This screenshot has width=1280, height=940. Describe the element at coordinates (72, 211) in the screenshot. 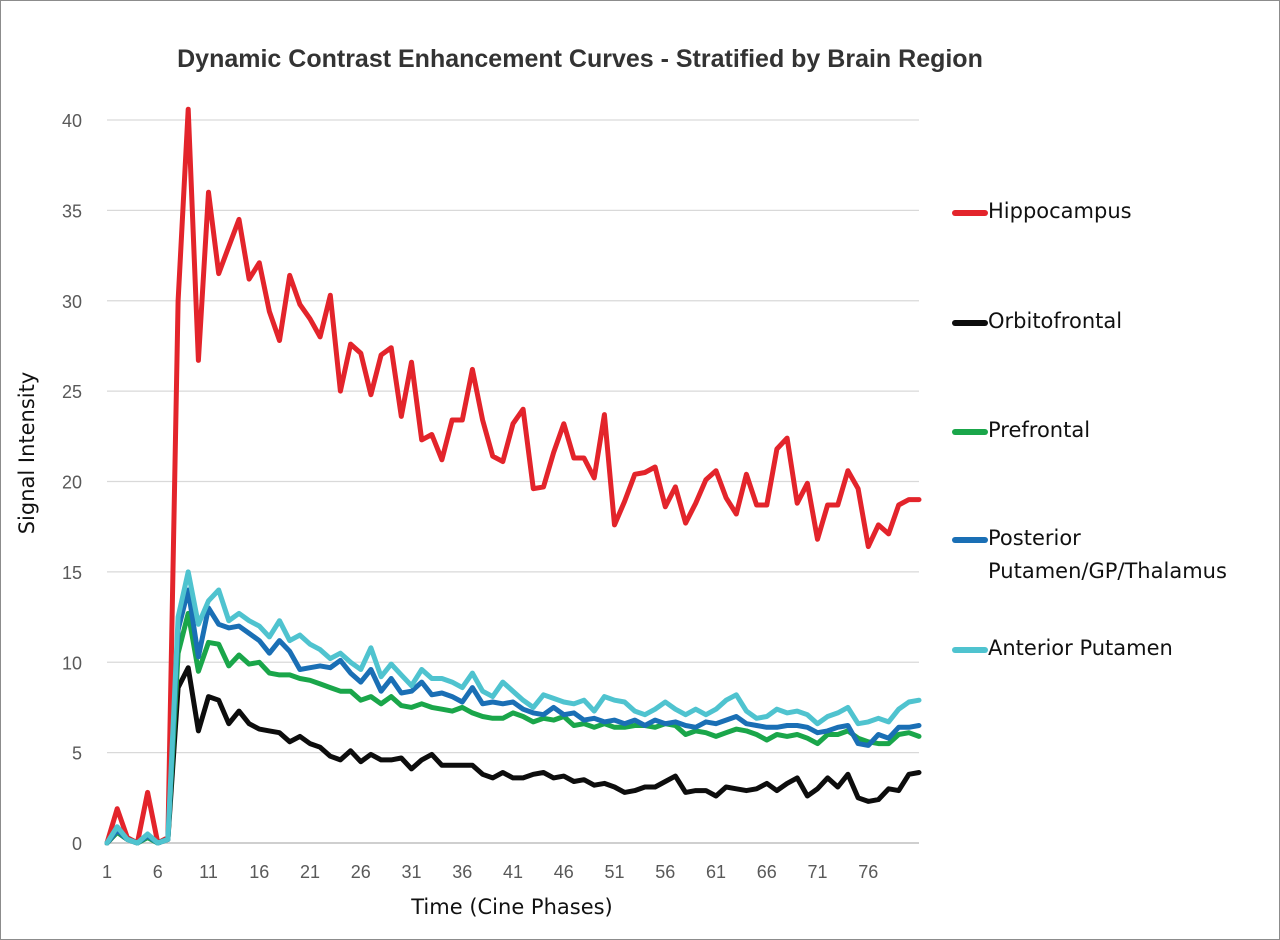

I see `y-tick-label: 35` at that location.